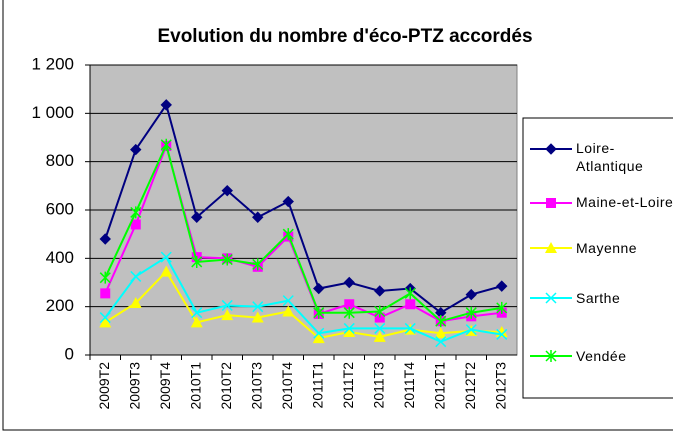  Describe the element at coordinates (60, 160) in the screenshot. I see `y-tick-label: 800` at that location.